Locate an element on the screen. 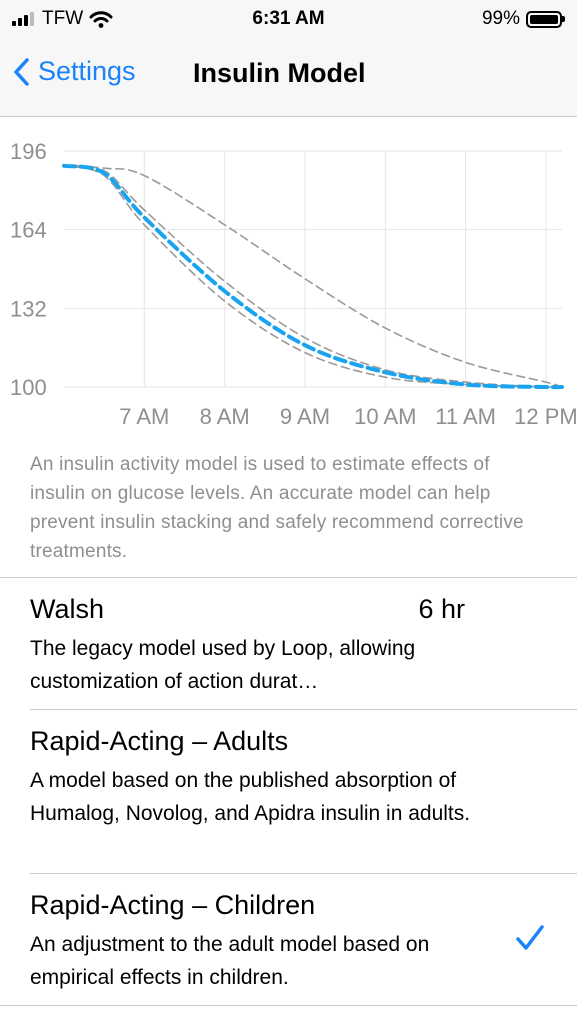  clock: 6:31 AM is located at coordinates (288, 18).